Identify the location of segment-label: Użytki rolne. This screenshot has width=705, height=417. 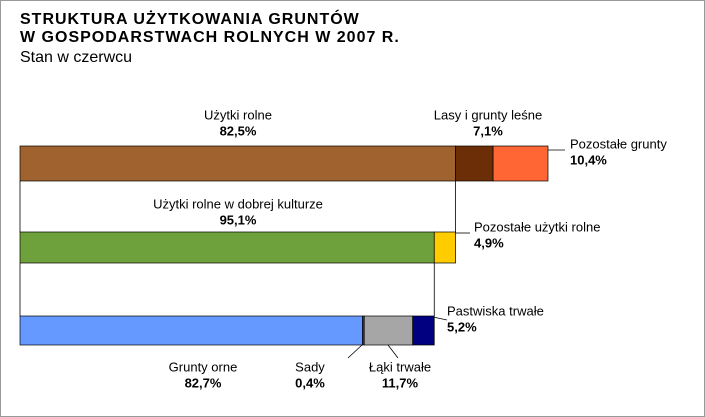
(238, 114).